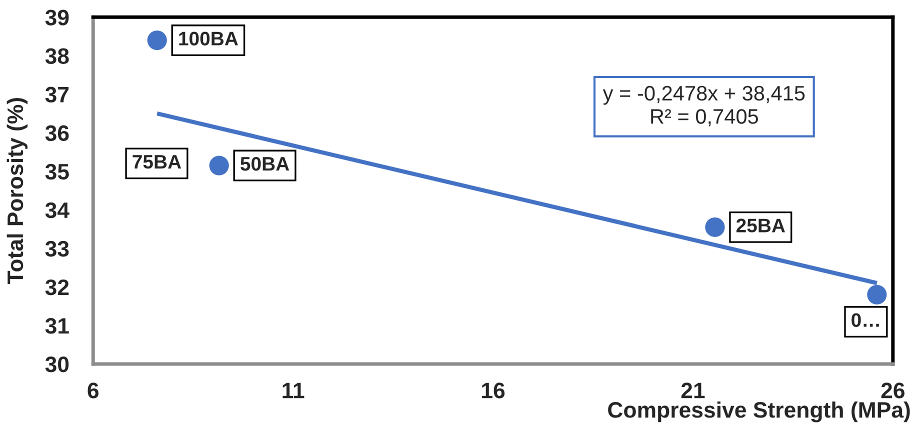  What do you see at coordinates (293, 390) in the screenshot?
I see `x-tick-label: 11` at bounding box center [293, 390].